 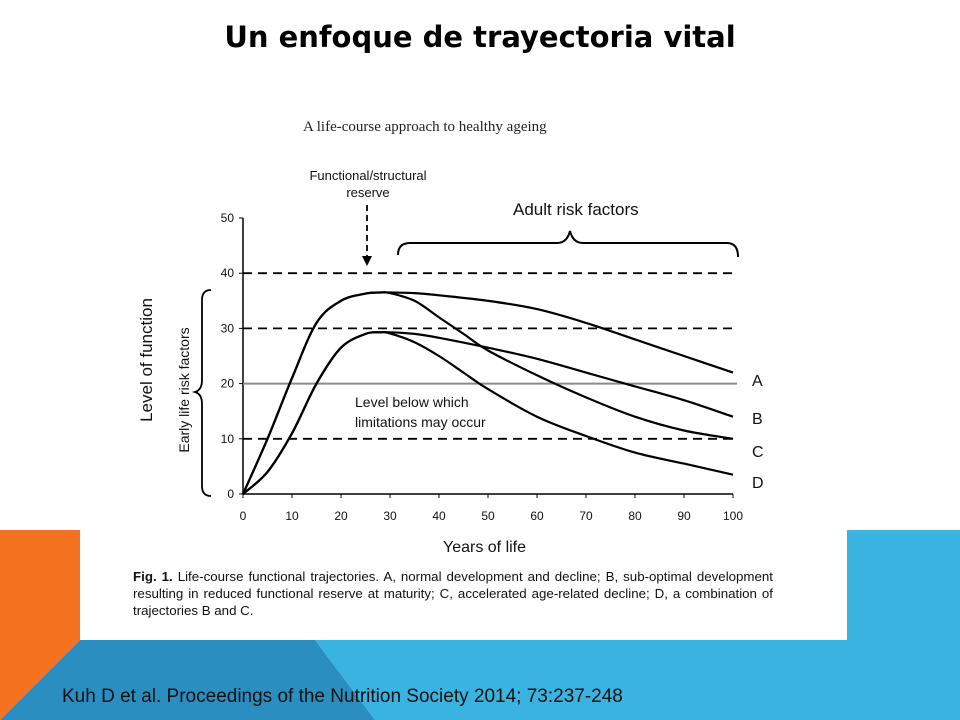 What do you see at coordinates (635, 516) in the screenshot?
I see `x-tick-label: 80` at bounding box center [635, 516].